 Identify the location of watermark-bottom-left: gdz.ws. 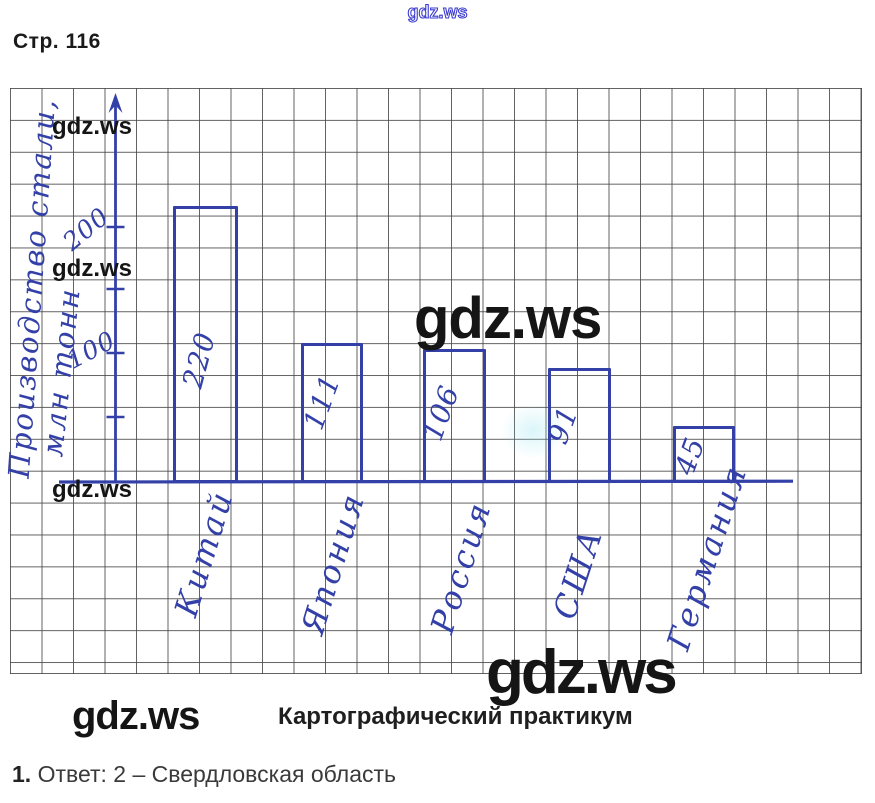
(136, 716).